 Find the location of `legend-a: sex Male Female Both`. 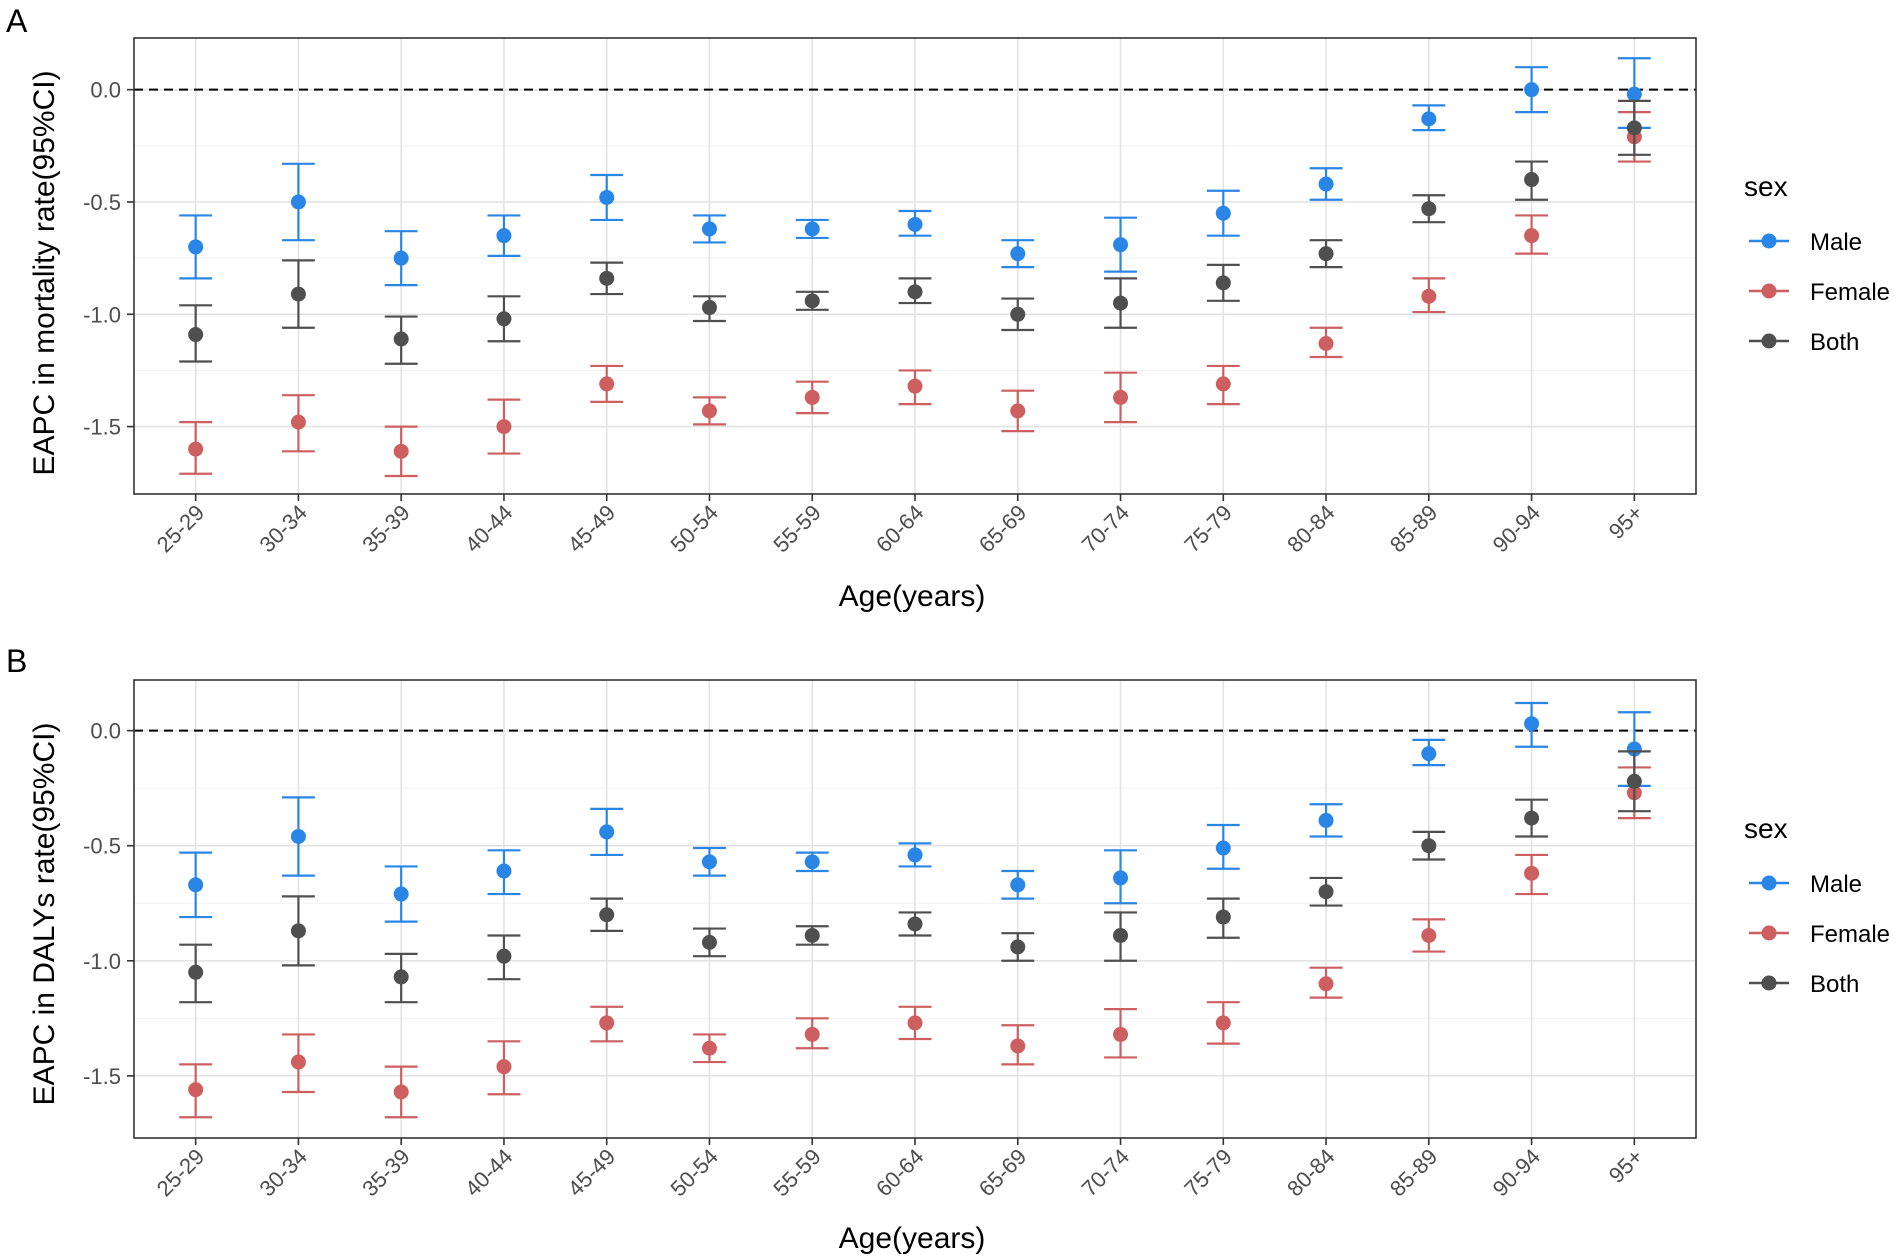

legend-a: sex Male Female Both is located at coordinates (1817, 263).